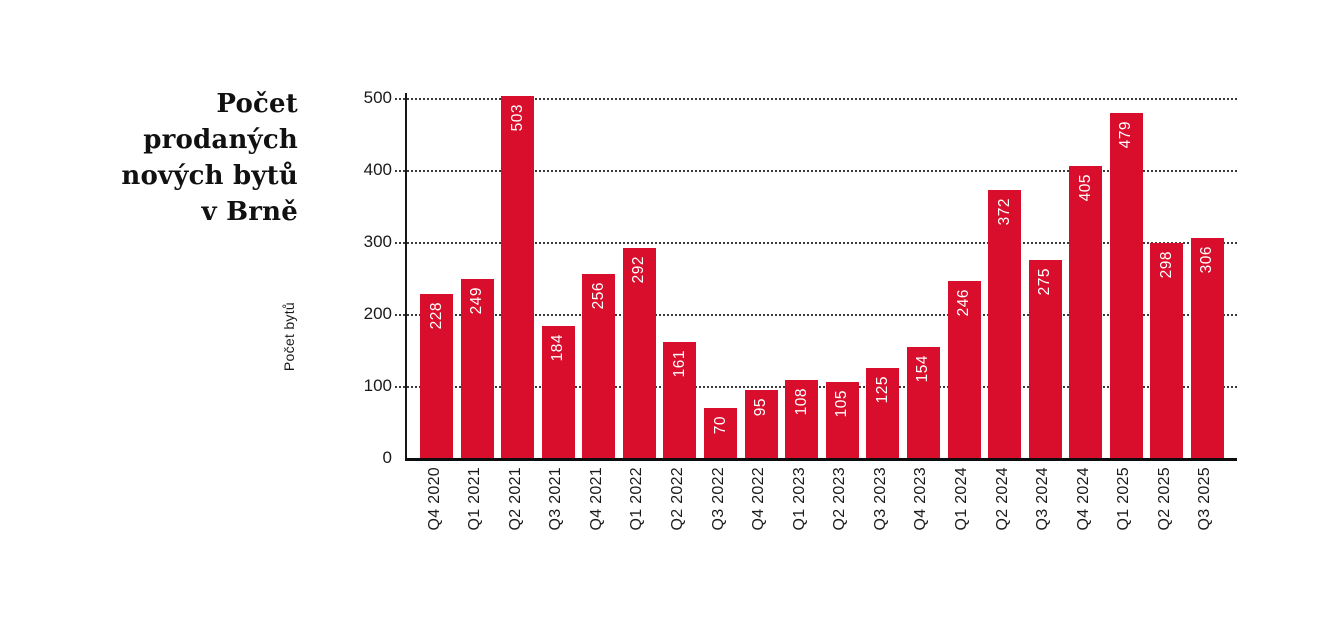 This screenshot has height=627, width=1329. I want to click on bar: 125, so click(883, 413).